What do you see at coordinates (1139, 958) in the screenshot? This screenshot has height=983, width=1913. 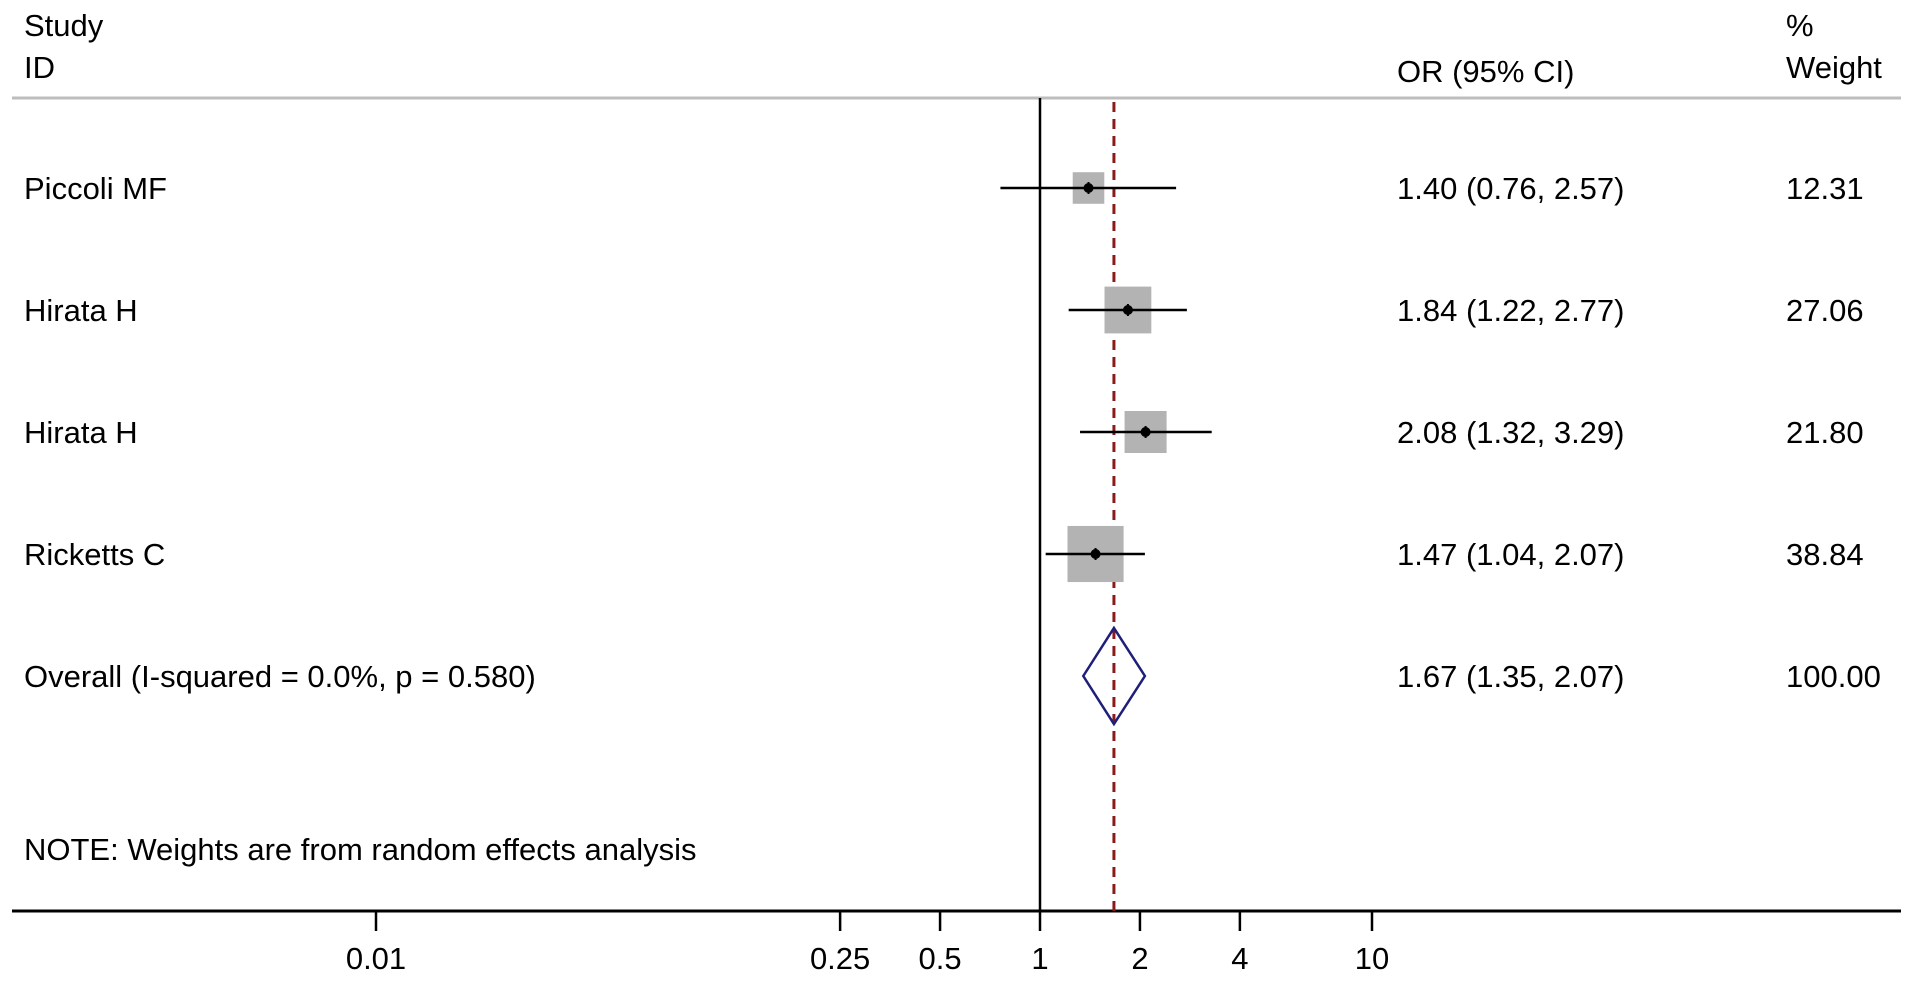 I see `x-tick-label: 2` at bounding box center [1139, 958].